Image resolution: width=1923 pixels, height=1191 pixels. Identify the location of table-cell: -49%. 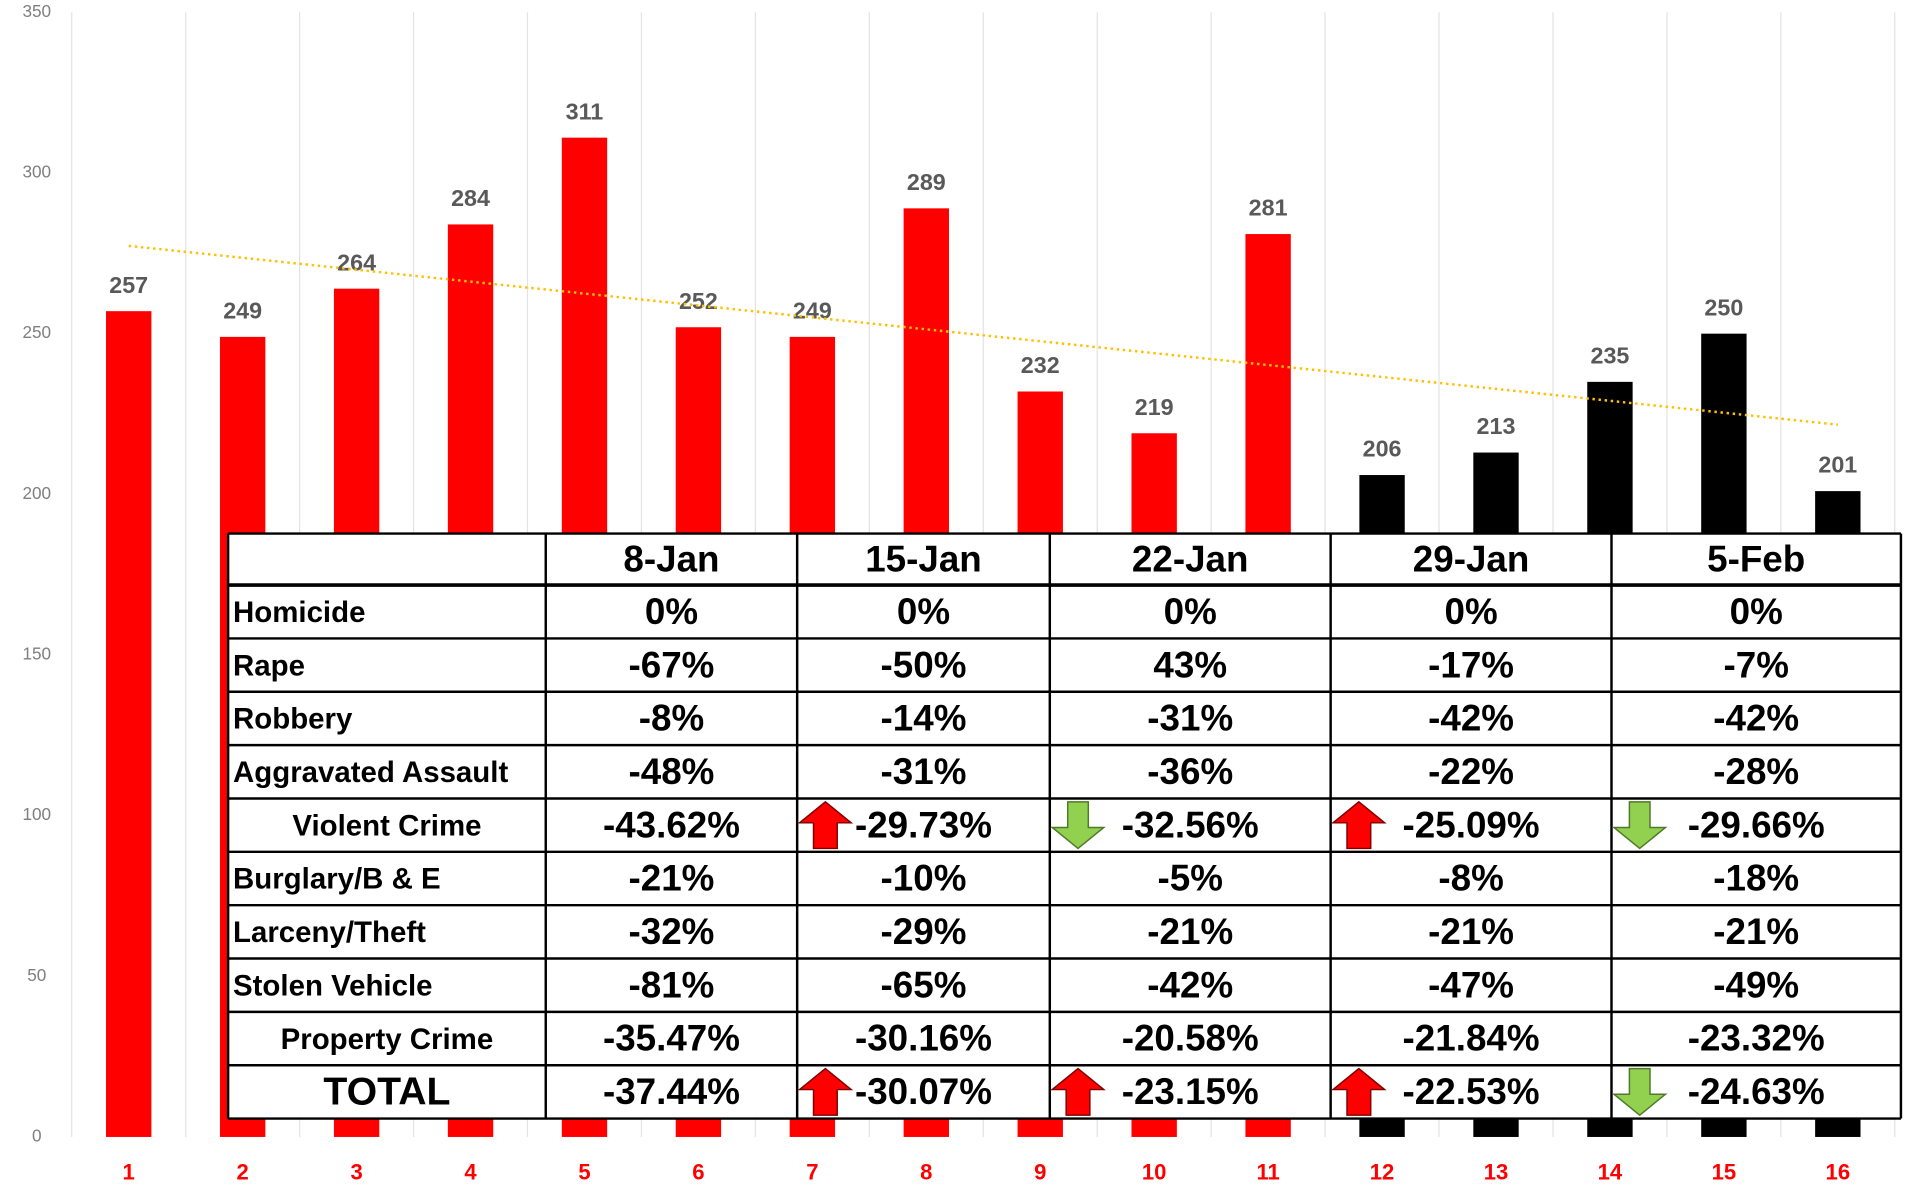
(1756, 984).